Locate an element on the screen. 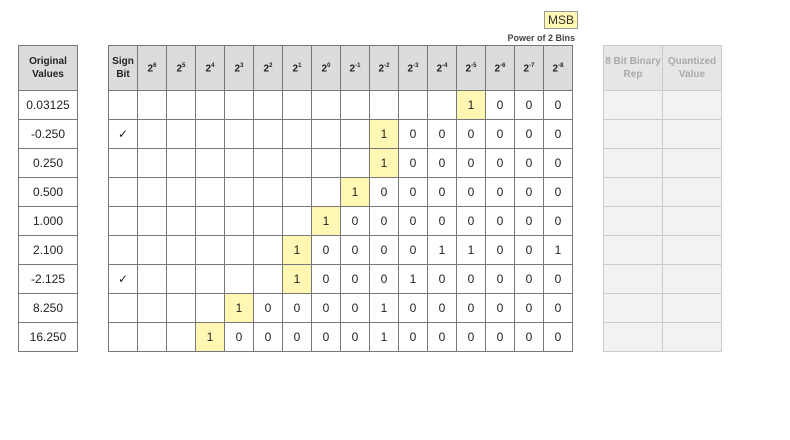 The height and width of the screenshot is (440, 790). original-value-cell: 1.000 is located at coordinates (48, 221).